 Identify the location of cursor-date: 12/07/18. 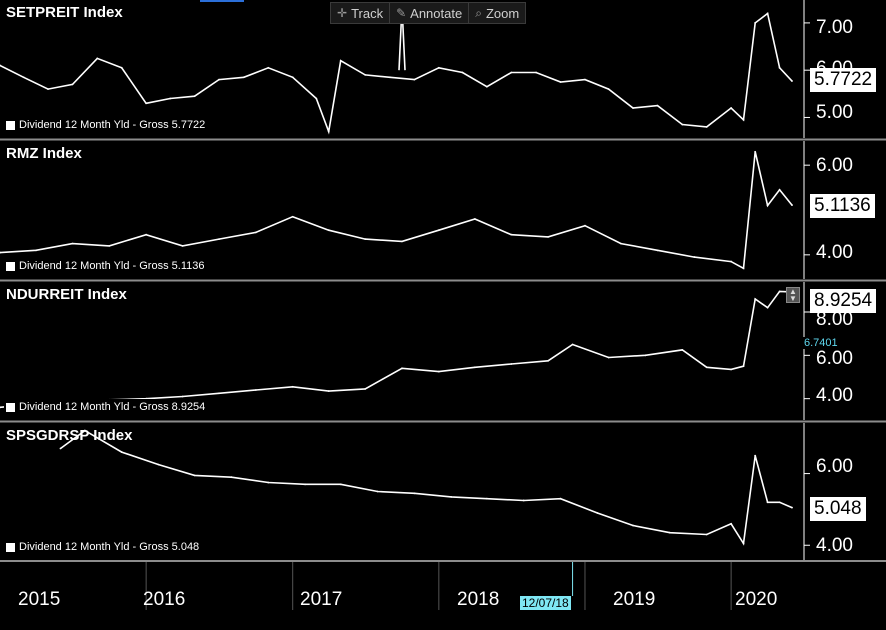
(545, 603).